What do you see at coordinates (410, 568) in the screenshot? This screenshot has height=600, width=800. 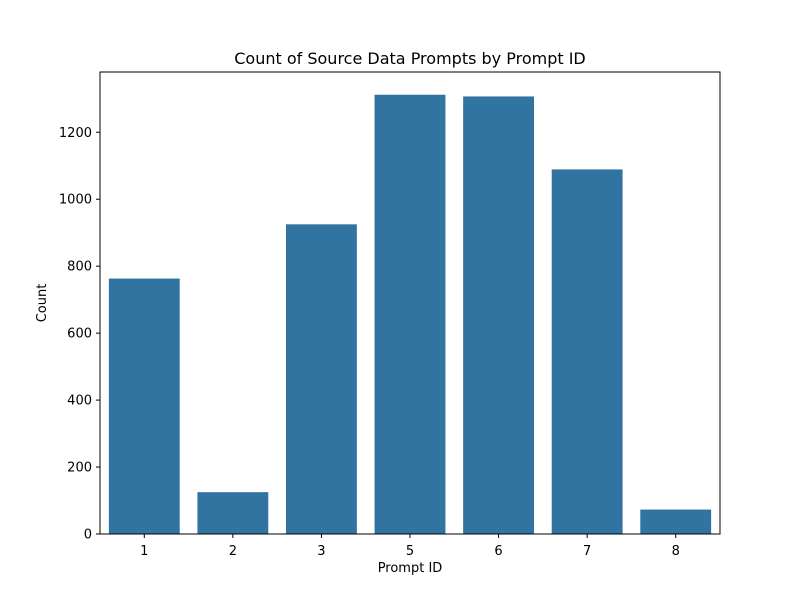 I see `x-axis-label: Prompt ID` at bounding box center [410, 568].